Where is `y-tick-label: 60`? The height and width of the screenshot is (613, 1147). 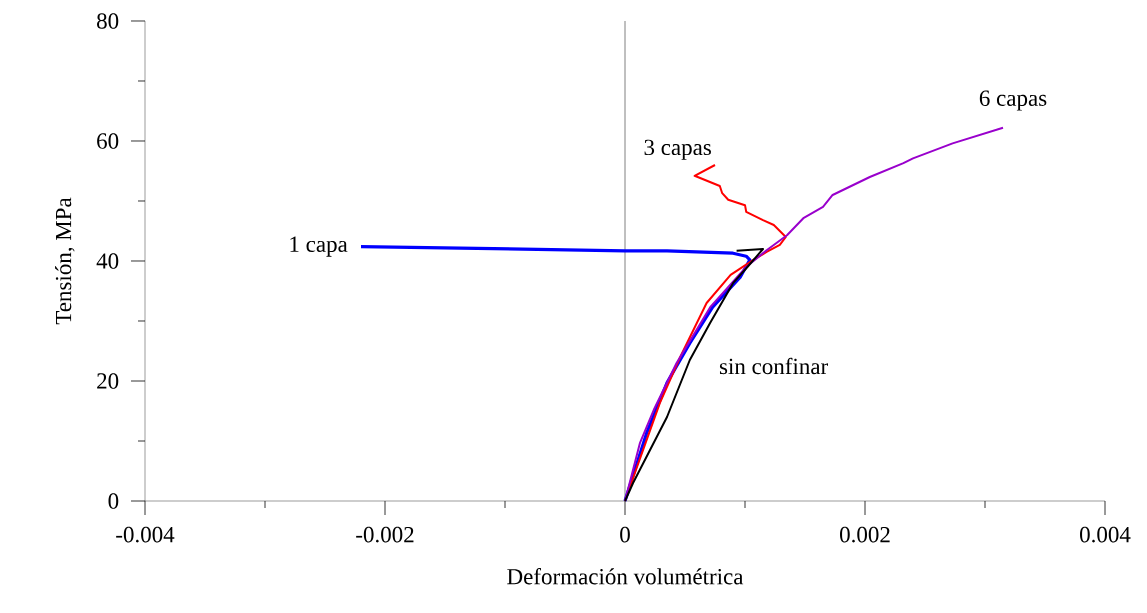
y-tick-label: 60 is located at coordinates (108, 141).